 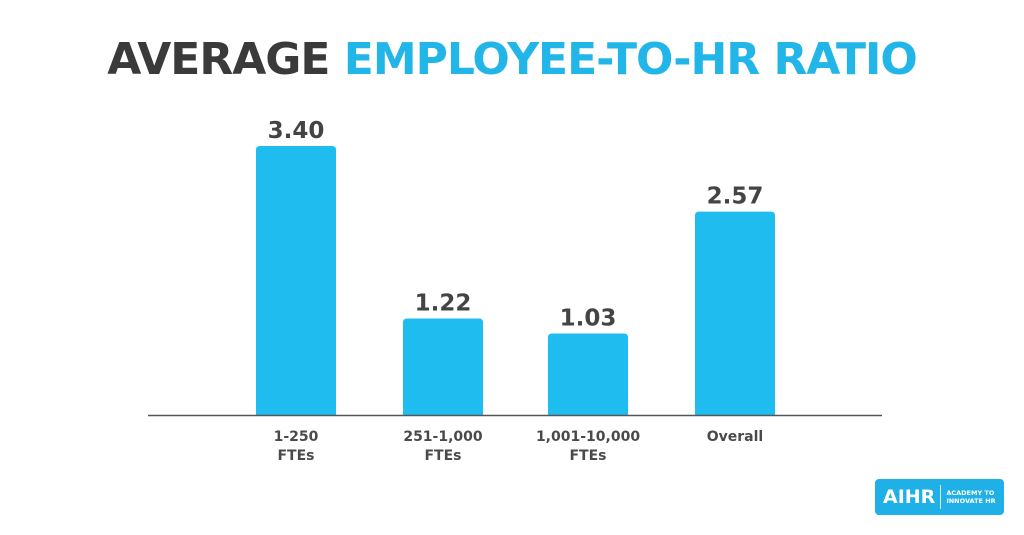 What do you see at coordinates (443, 437) in the screenshot?
I see `x-tick-label-2-line-1: 251-1,000` at bounding box center [443, 437].